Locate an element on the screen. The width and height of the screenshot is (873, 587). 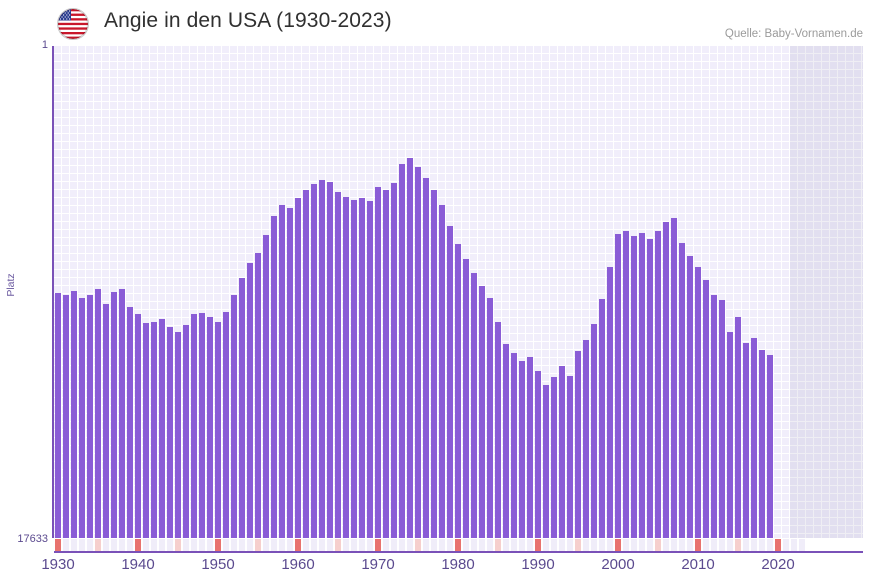
x-axis-tick-label: 2020 is located at coordinates (778, 564).